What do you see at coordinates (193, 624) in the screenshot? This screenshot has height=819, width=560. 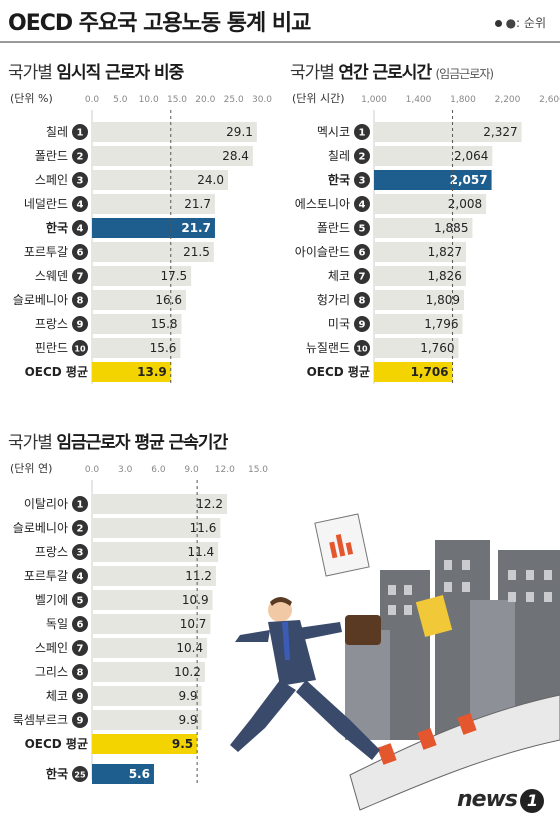 I see `data-label: 10.7` at bounding box center [193, 624].